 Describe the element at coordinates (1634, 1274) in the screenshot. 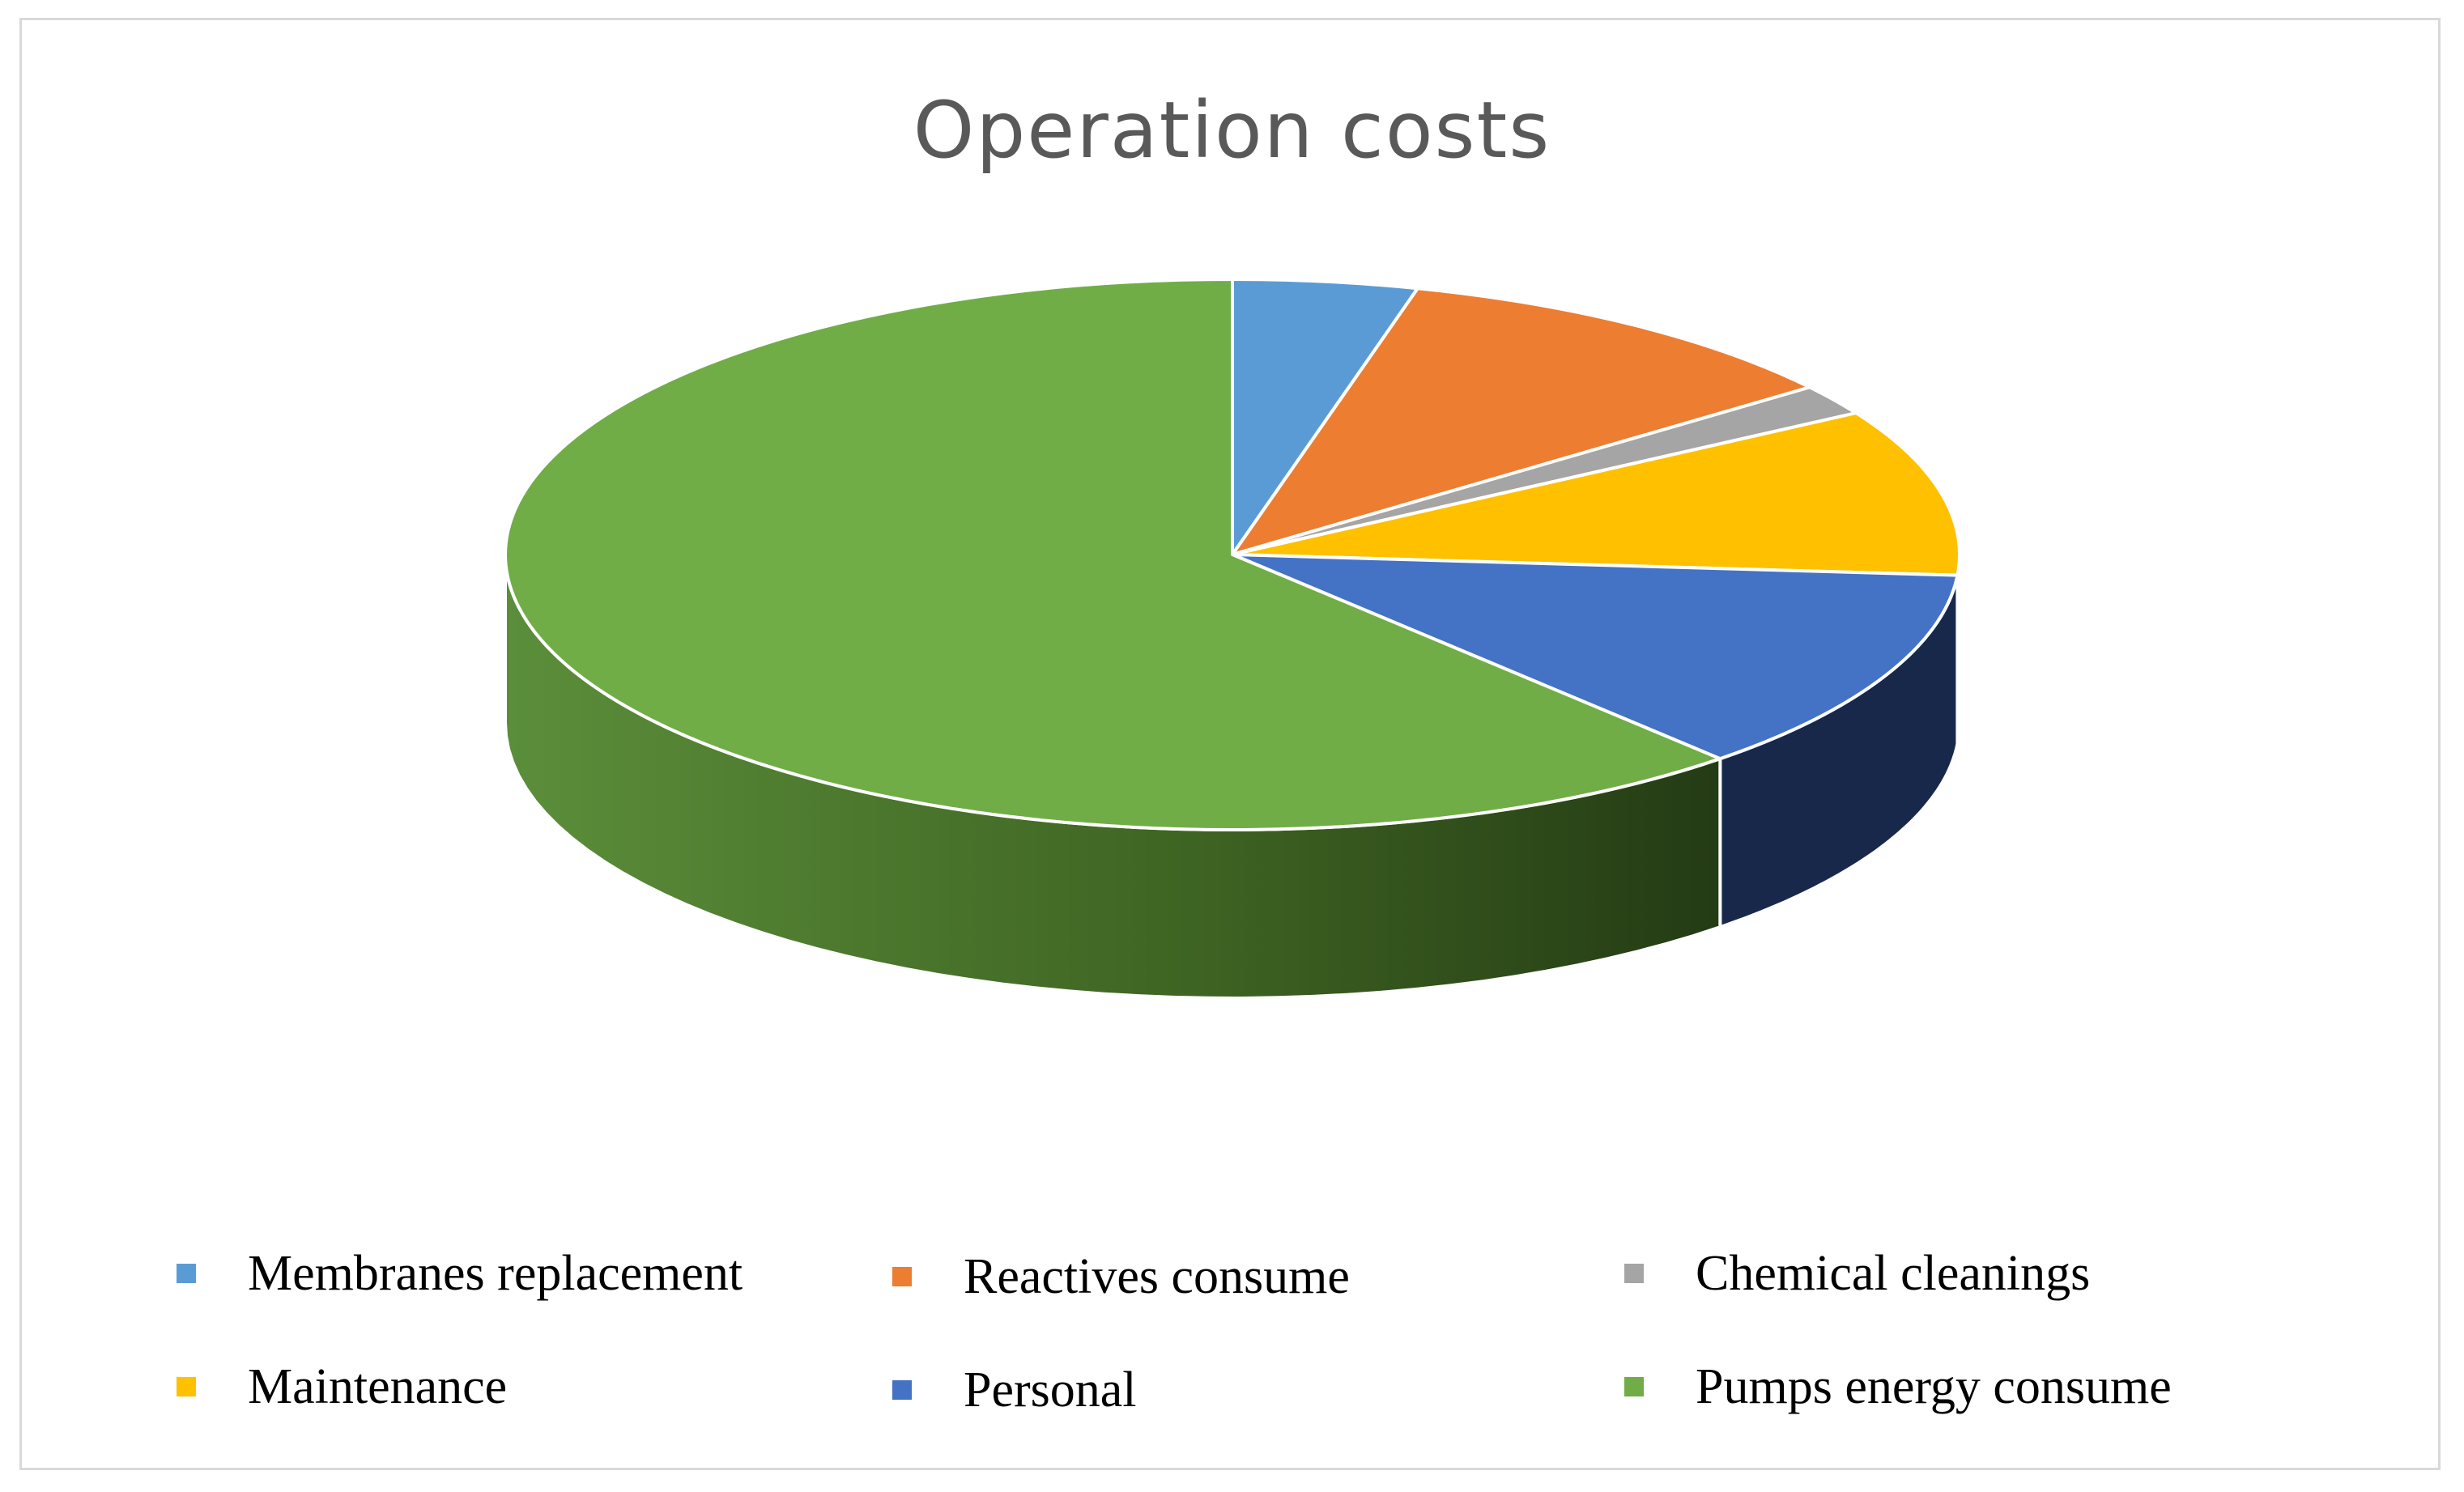

I see `legend-swatch-chemical-cleanings` at that location.